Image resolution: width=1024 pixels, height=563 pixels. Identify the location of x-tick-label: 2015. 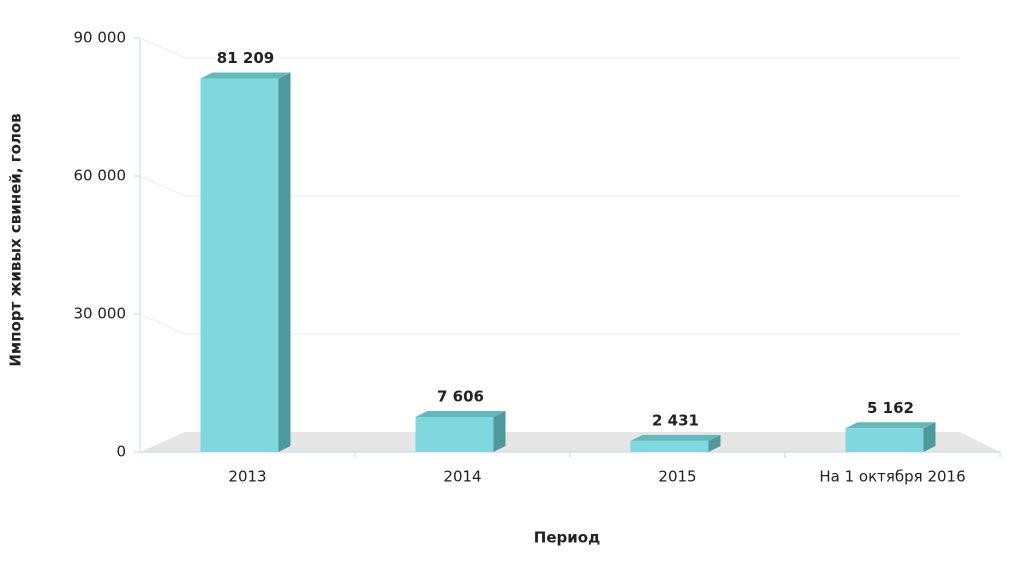
(677, 477).